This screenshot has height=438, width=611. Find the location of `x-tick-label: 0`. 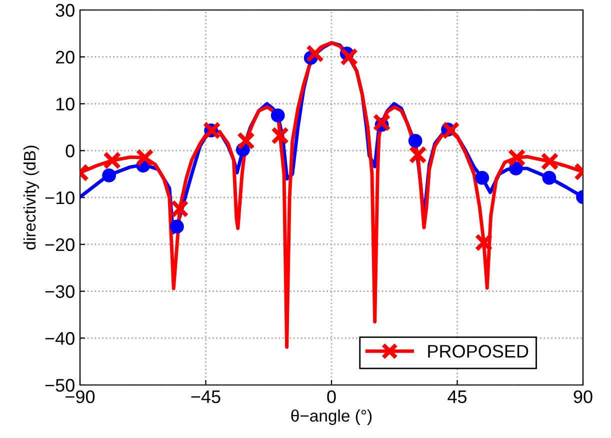

x-tick-label: 0 is located at coordinates (331, 397).